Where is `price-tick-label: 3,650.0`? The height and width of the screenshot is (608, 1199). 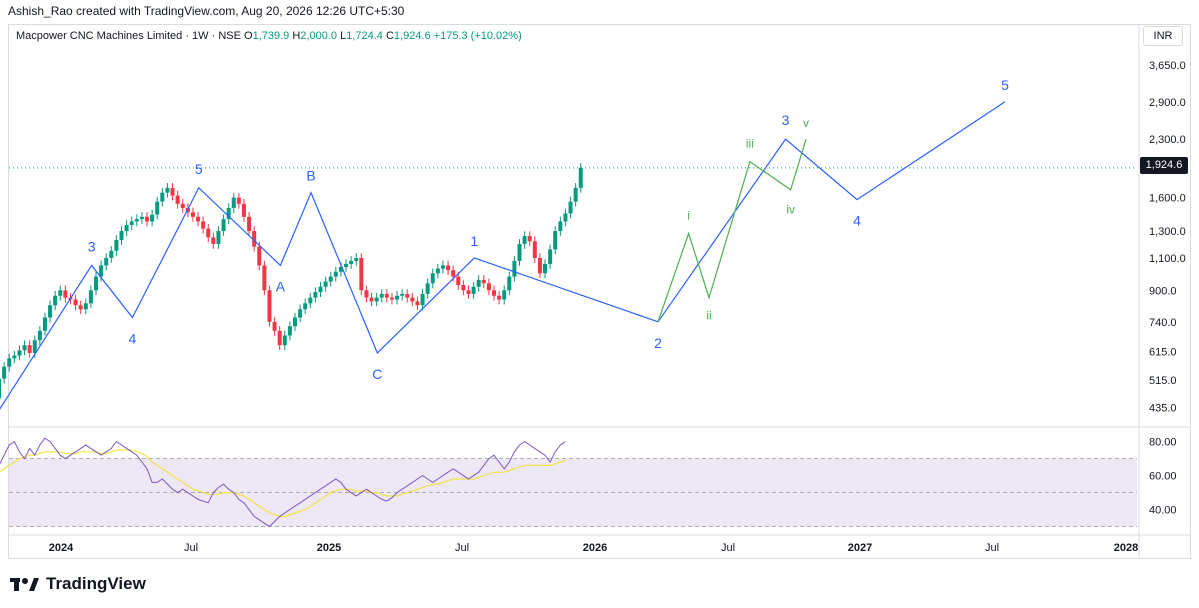 price-tick-label: 3,650.0 is located at coordinates (1167, 66).